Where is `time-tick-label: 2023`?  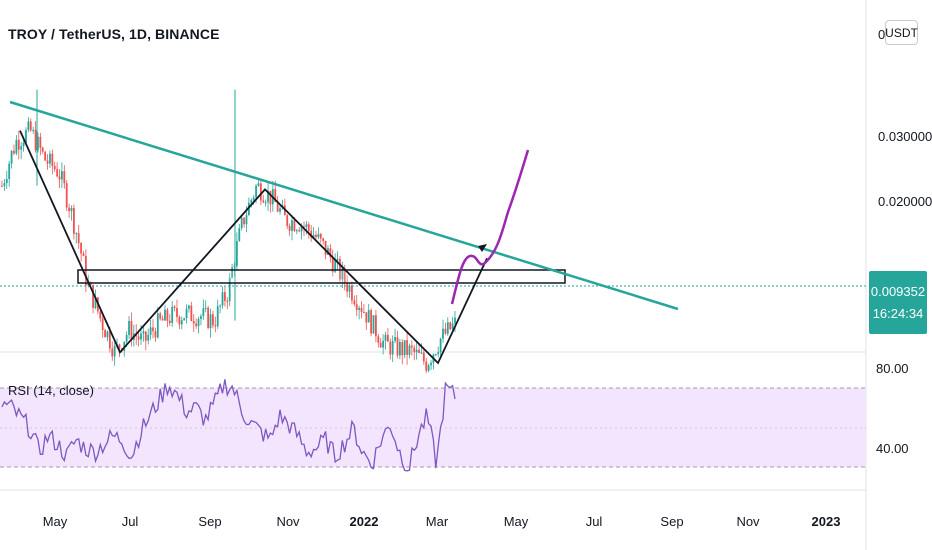
time-tick-label: 2023 is located at coordinates (826, 521).